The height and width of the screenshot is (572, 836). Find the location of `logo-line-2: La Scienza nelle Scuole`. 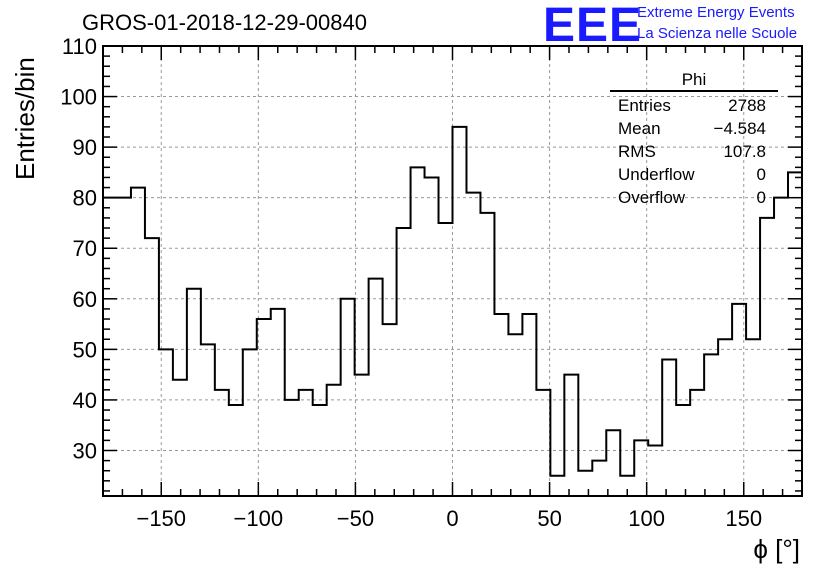

logo-line-2: La Scienza nelle Scuole is located at coordinates (717, 33).